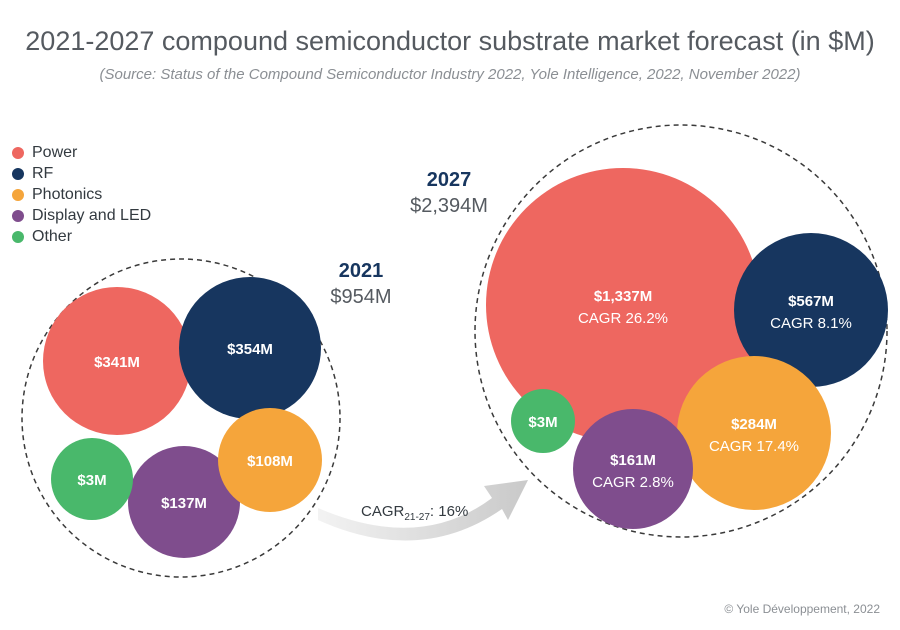  I want to click on legend-label-other: Other, so click(52, 236).